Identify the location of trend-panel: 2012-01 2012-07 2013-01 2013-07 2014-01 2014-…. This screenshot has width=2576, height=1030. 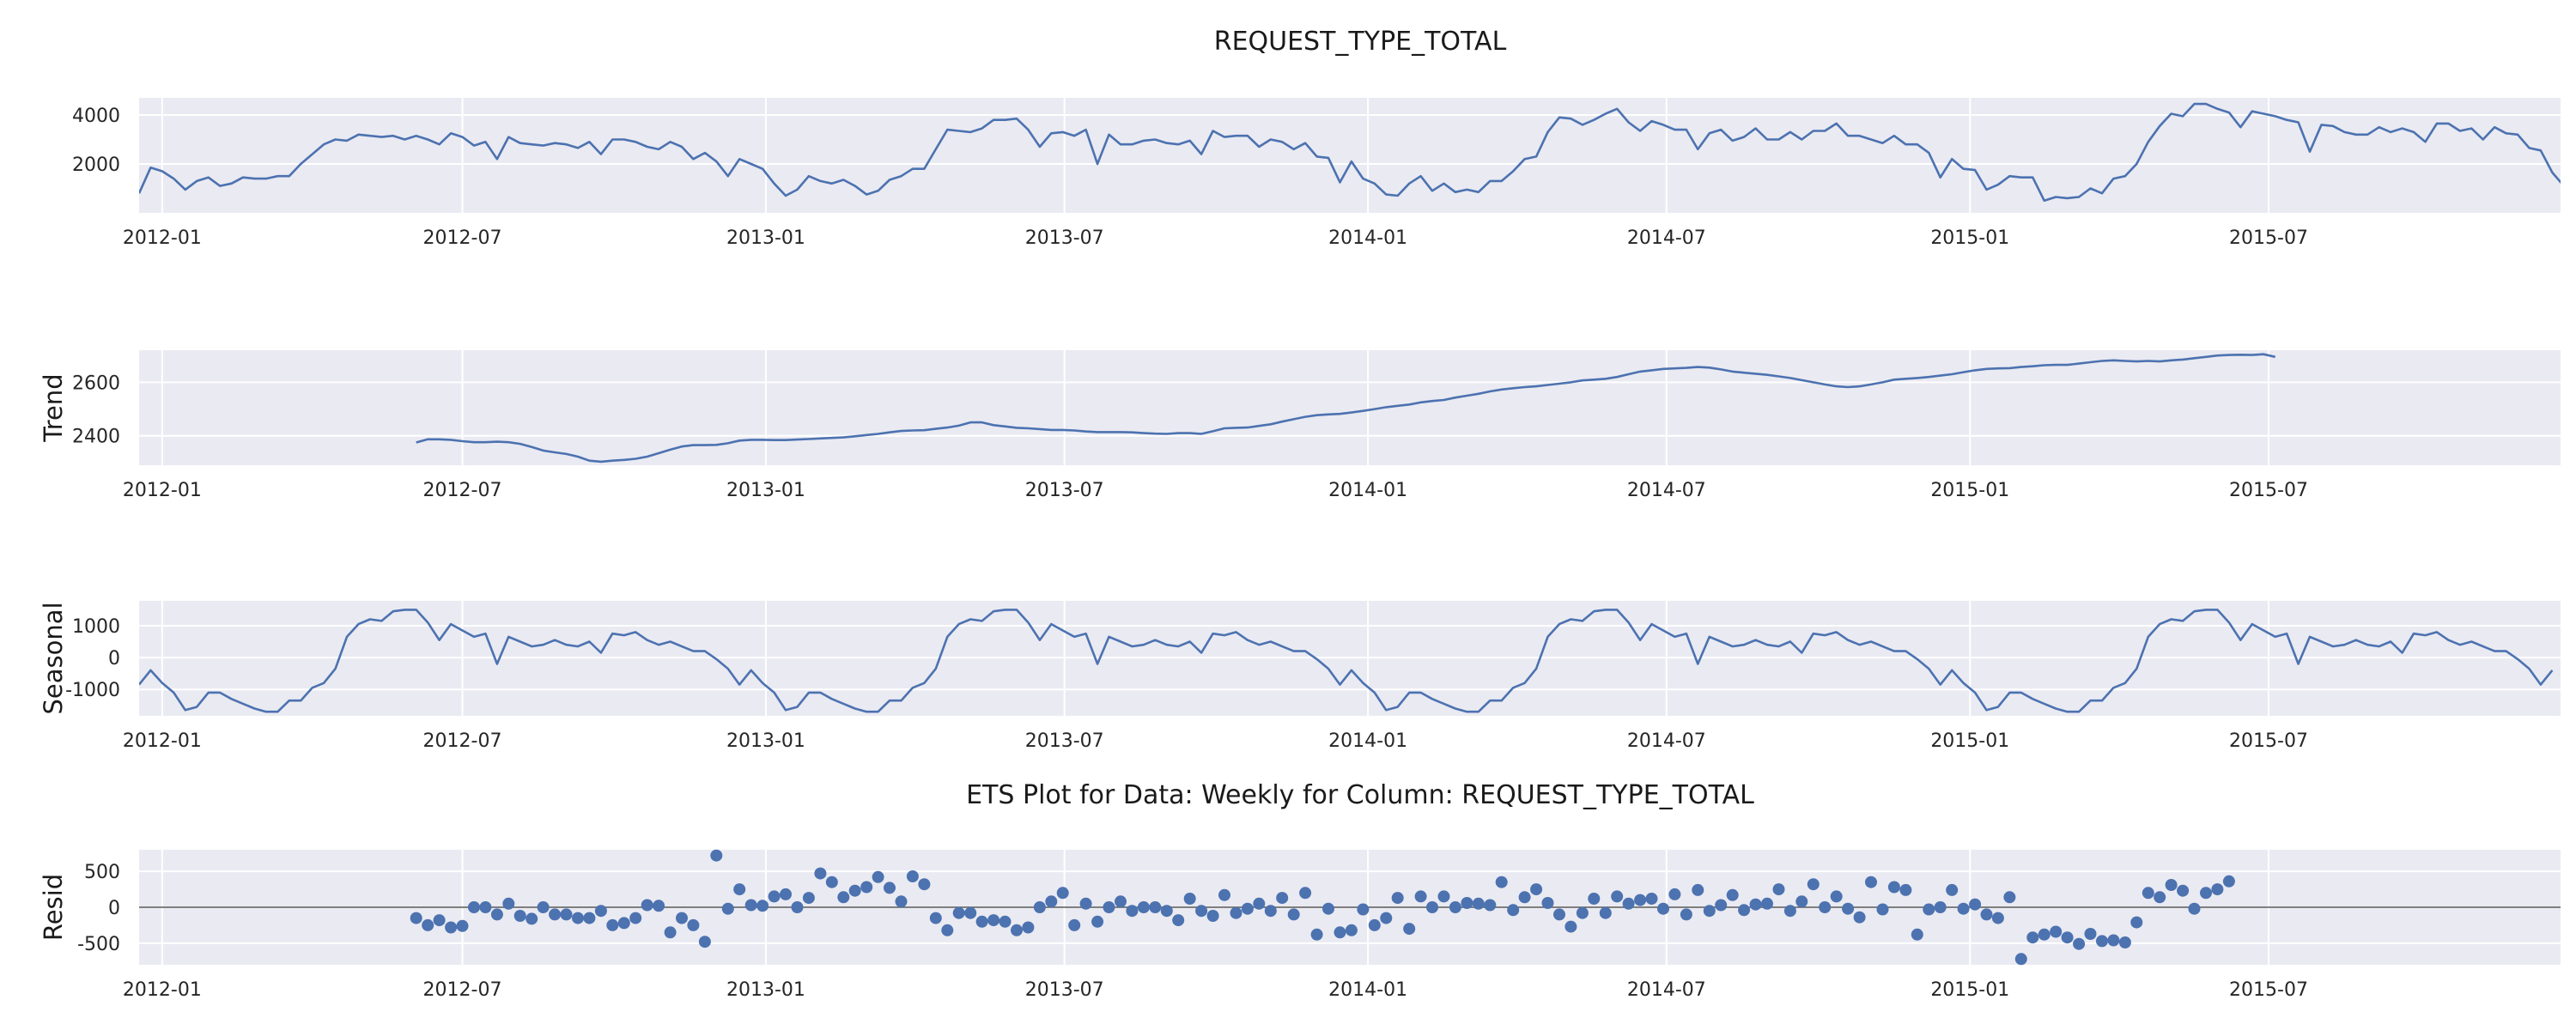
(1300, 425).